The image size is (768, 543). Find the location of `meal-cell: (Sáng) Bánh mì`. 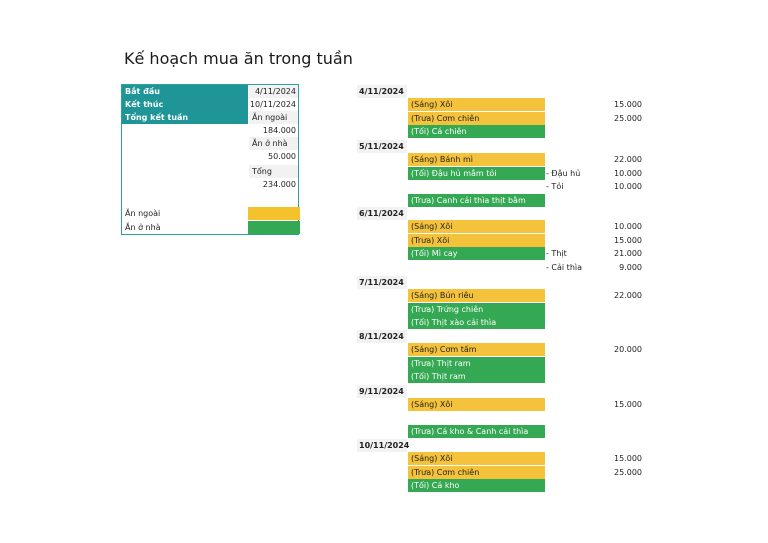

meal-cell: (Sáng) Bánh mì is located at coordinates (476, 159).